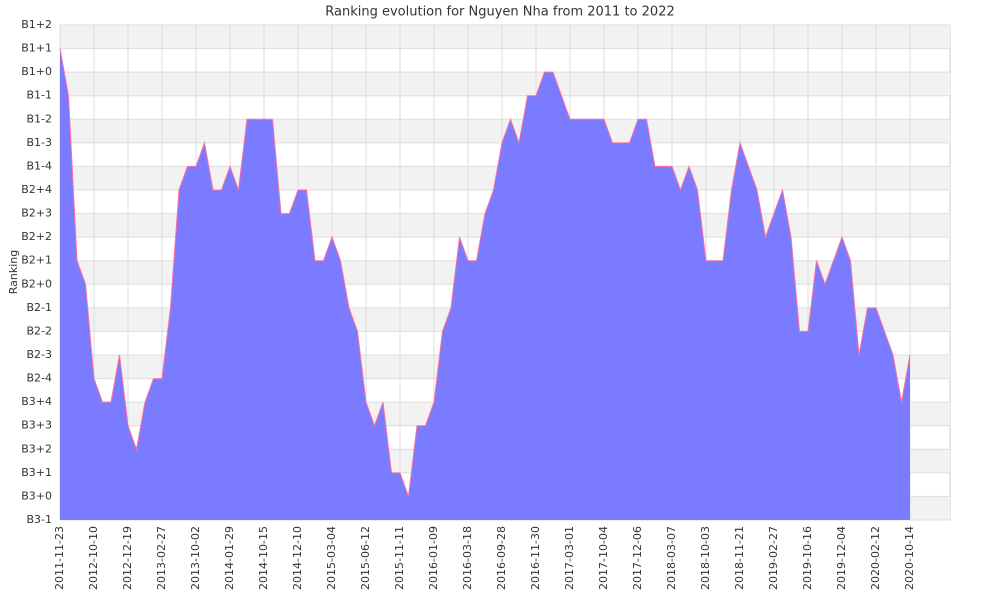 The image size is (1000, 600). What do you see at coordinates (433, 558) in the screenshot?
I see `x-tick-label: 2016-01-09` at bounding box center [433, 558].